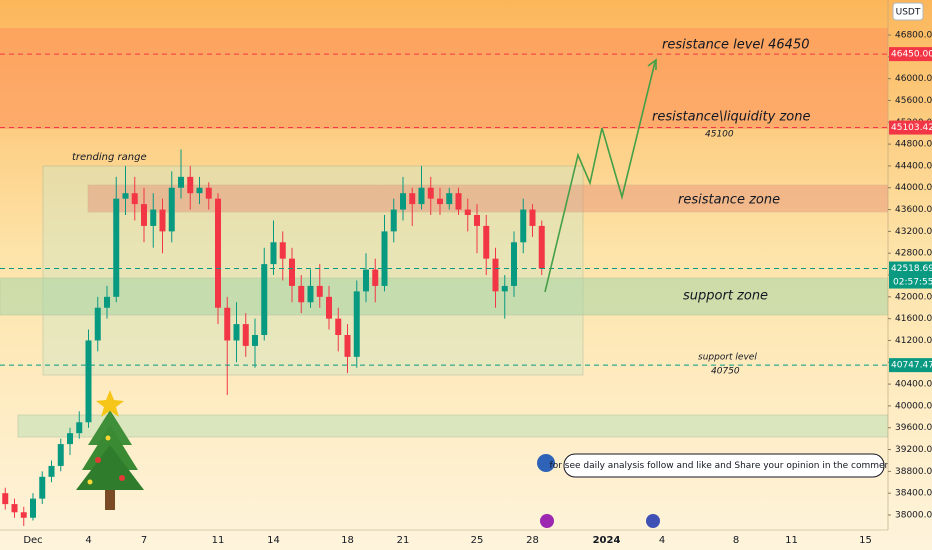 This screenshot has height=550, width=932. I want to click on y-tick-label: 40400.00, so click(913, 385).